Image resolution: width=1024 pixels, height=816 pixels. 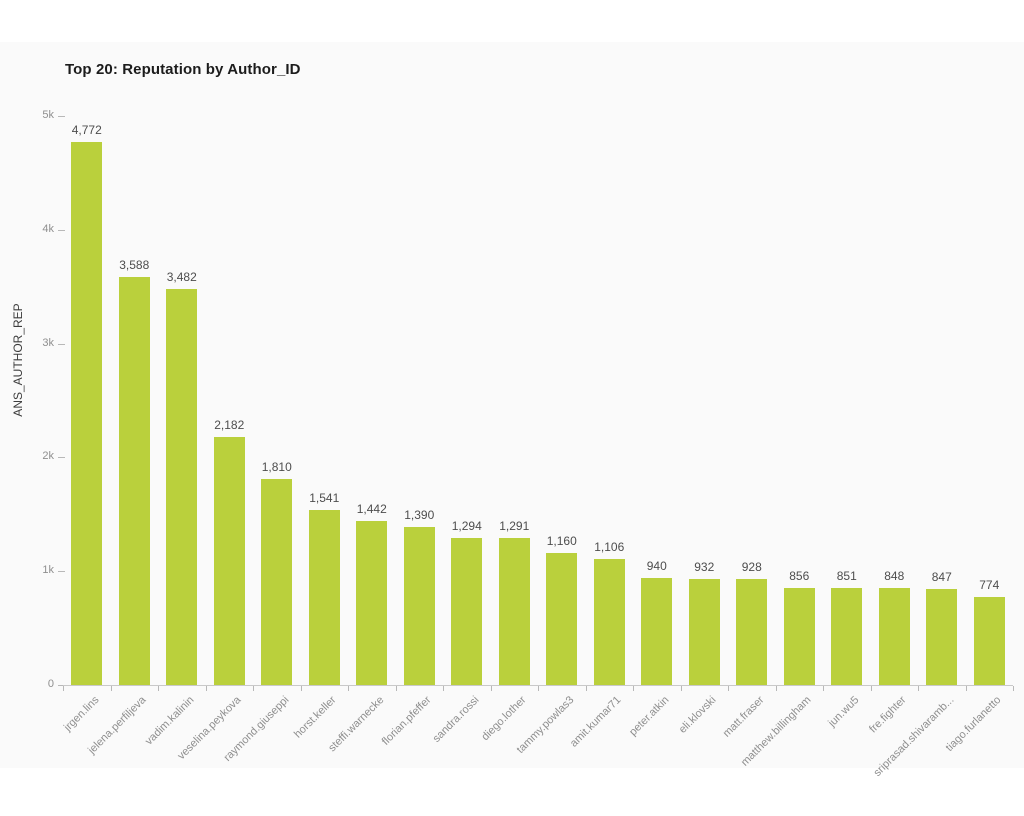 I want to click on bar-value-label: 940, so click(x=656, y=566).